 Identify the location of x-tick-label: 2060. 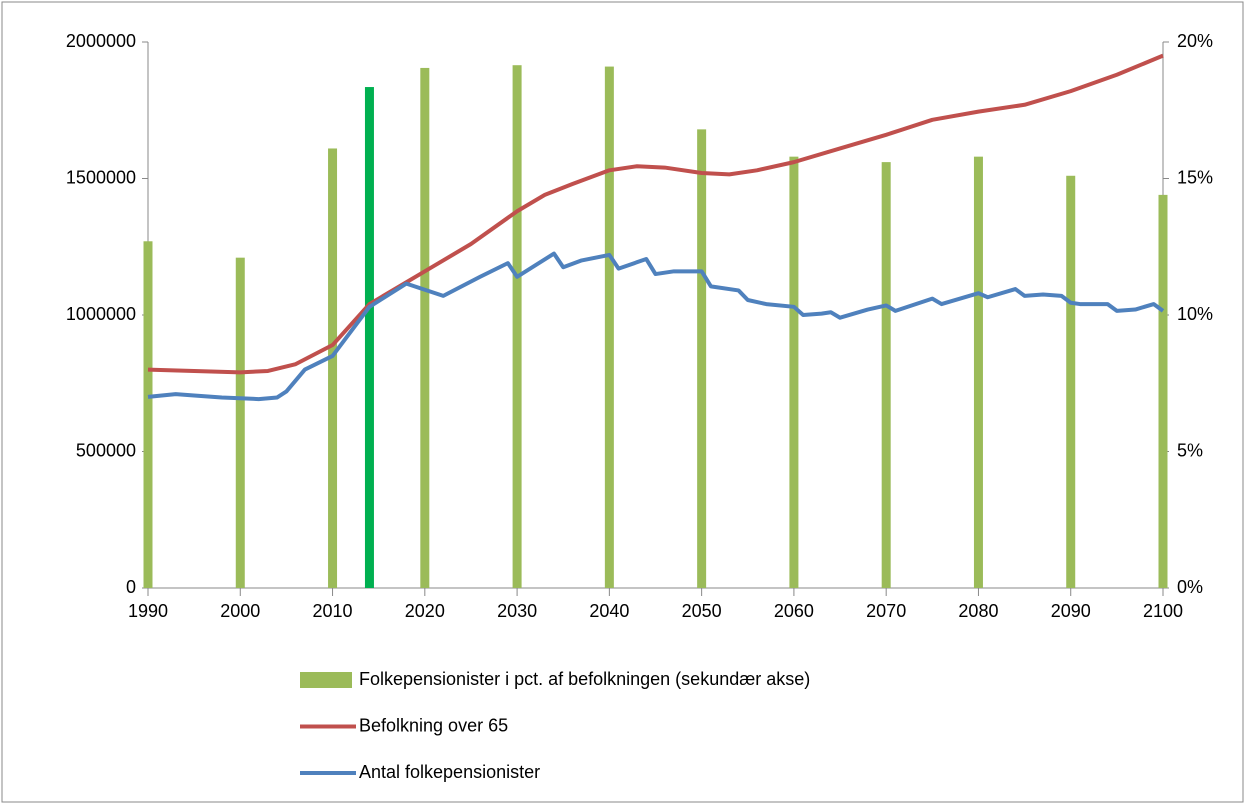
(794, 611).